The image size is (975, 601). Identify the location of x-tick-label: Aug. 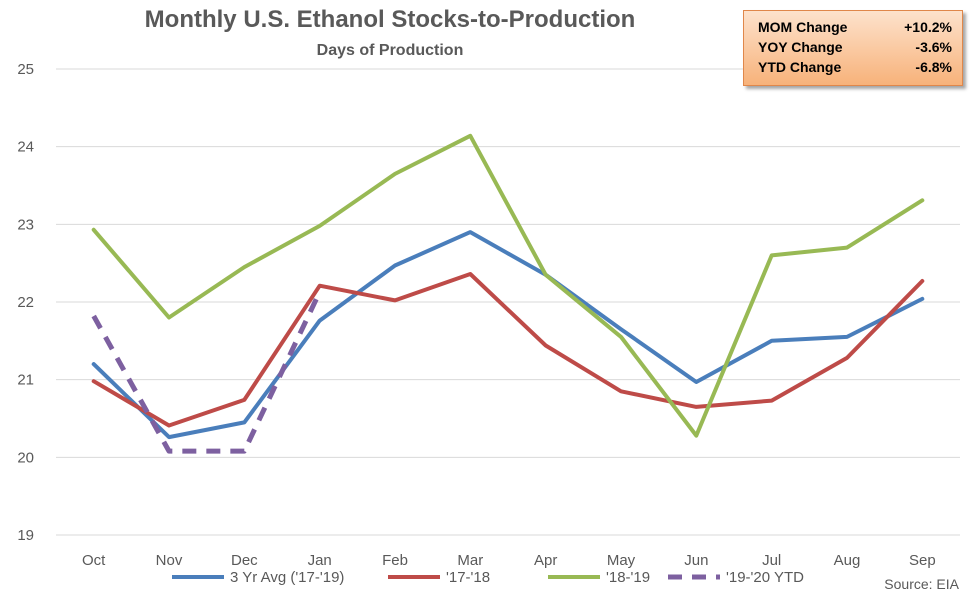
(847, 560).